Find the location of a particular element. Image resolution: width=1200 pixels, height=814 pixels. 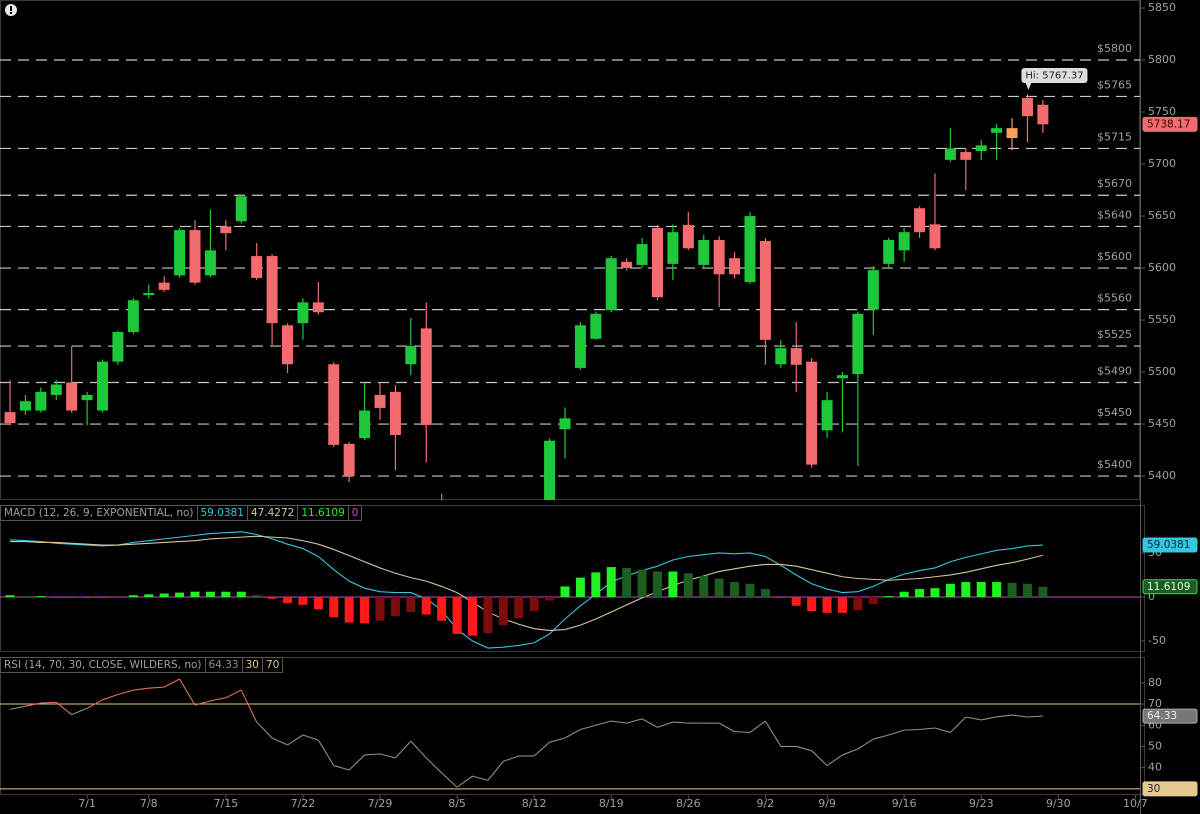

diff-tag: 11.6109 is located at coordinates (1168, 587).